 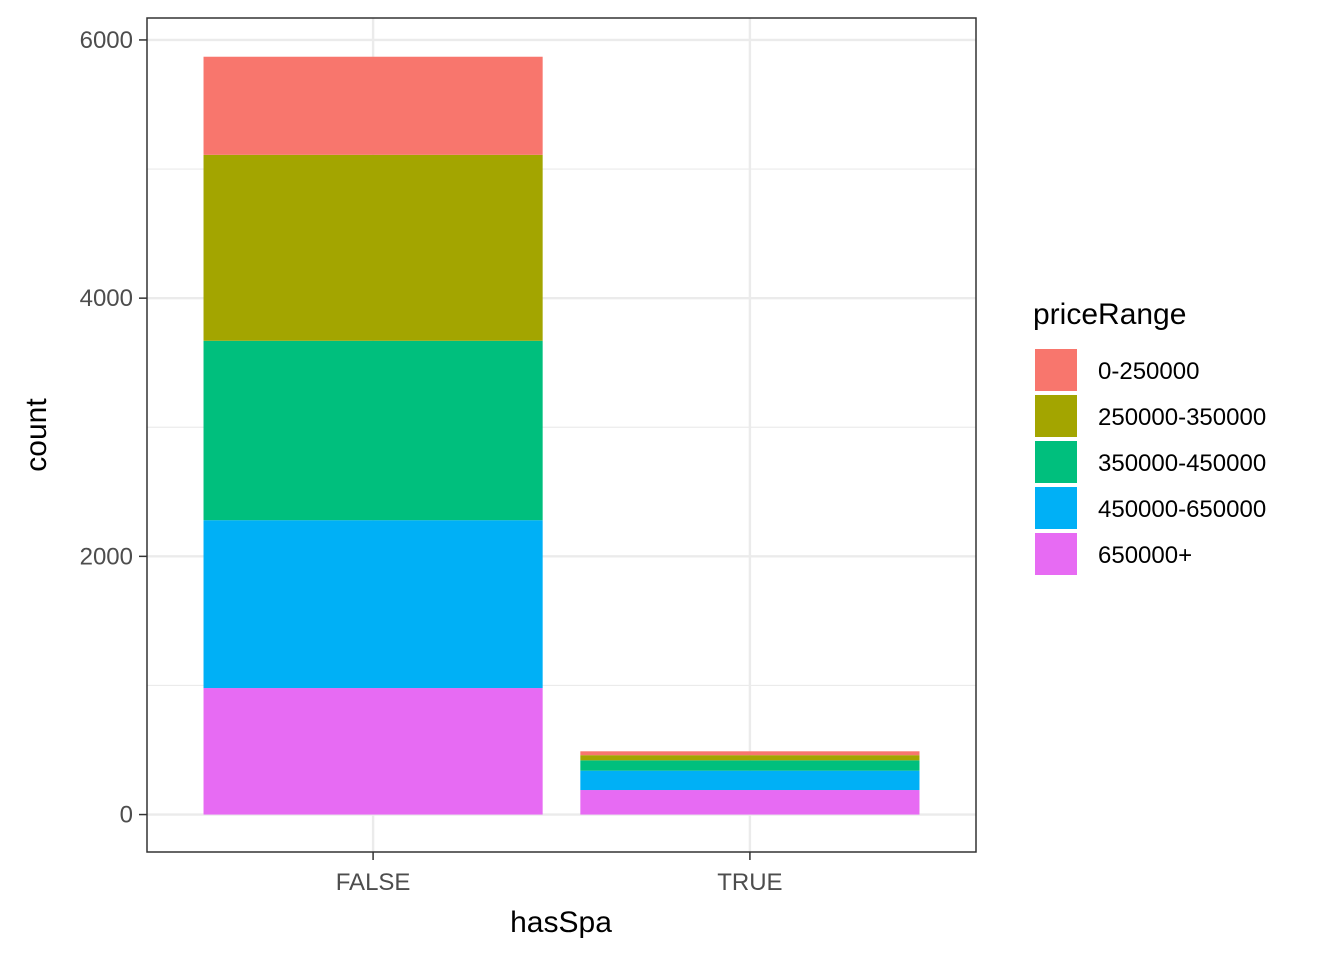 What do you see at coordinates (36, 435) in the screenshot?
I see `y-axis-title: count` at bounding box center [36, 435].